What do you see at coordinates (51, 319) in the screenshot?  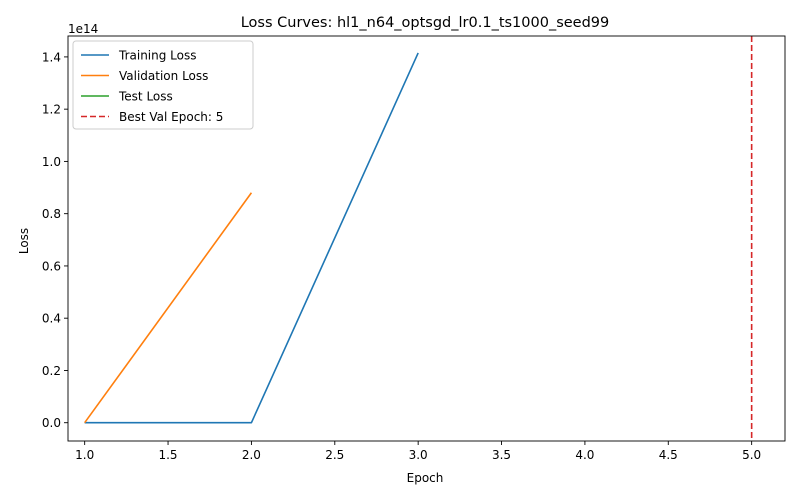 I see `y-tick-label: 0.4` at bounding box center [51, 319].